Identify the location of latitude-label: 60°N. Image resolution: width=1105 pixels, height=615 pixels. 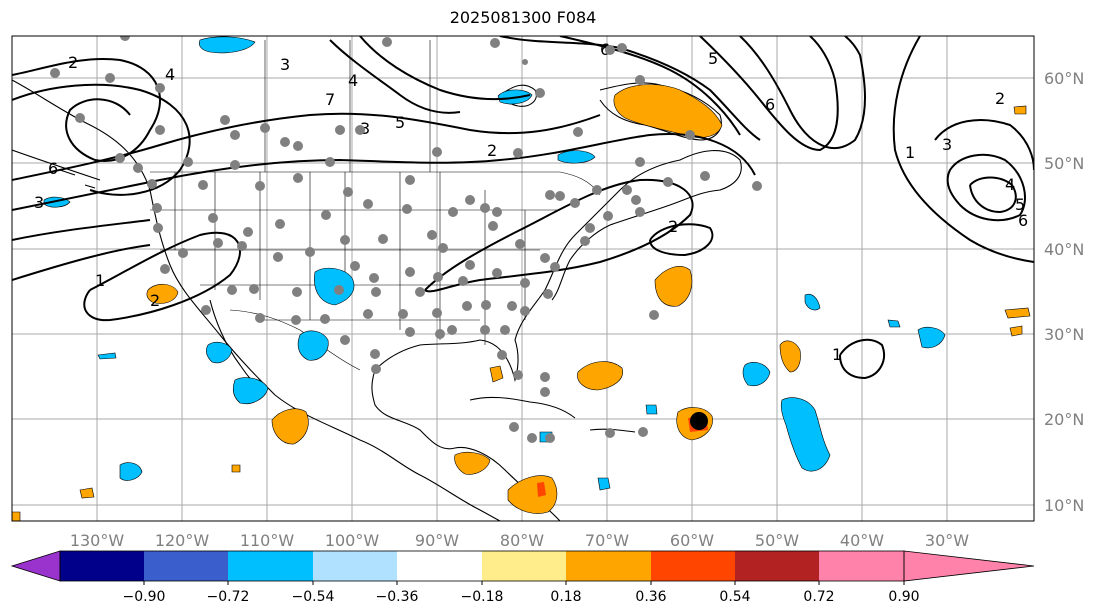
(1064, 78).